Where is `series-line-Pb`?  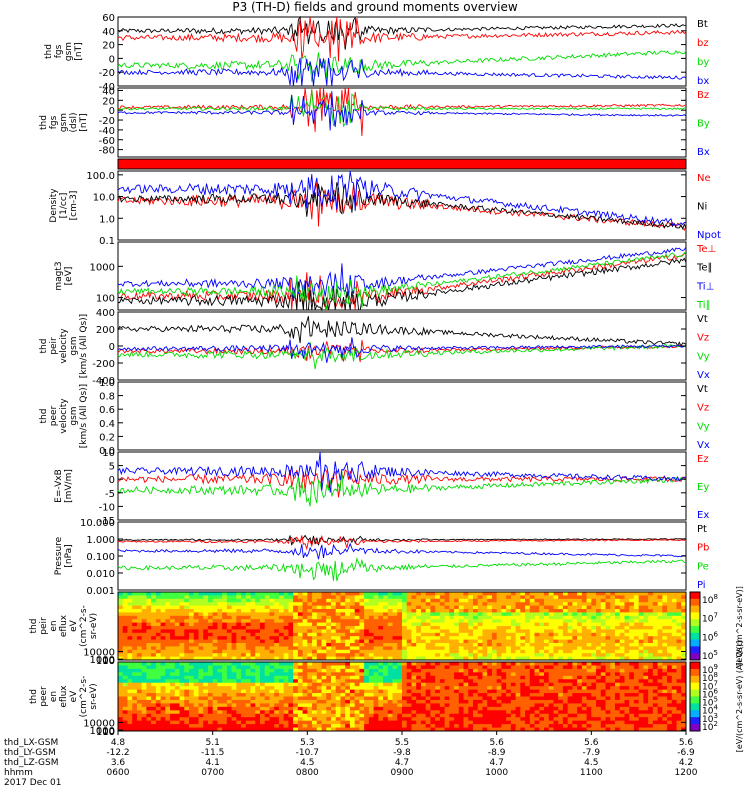
series-line-Pb is located at coordinates (402, 542).